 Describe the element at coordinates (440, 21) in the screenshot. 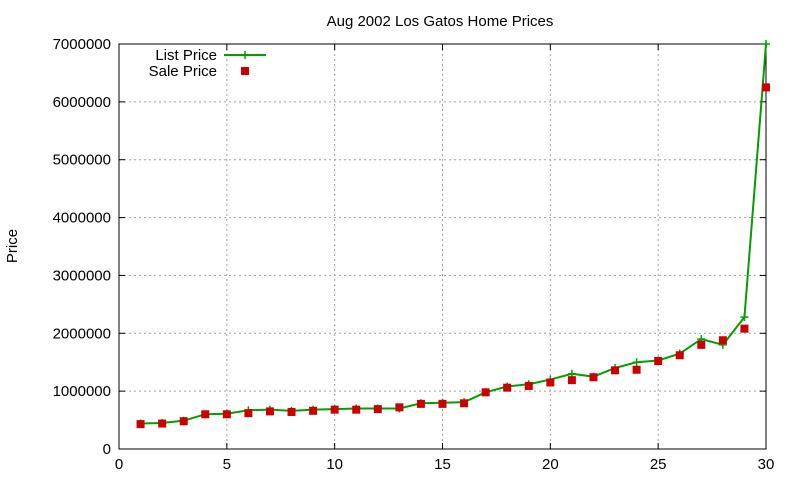

I see `chart-title: Aug 2002 Los Gatos Home Prices` at that location.